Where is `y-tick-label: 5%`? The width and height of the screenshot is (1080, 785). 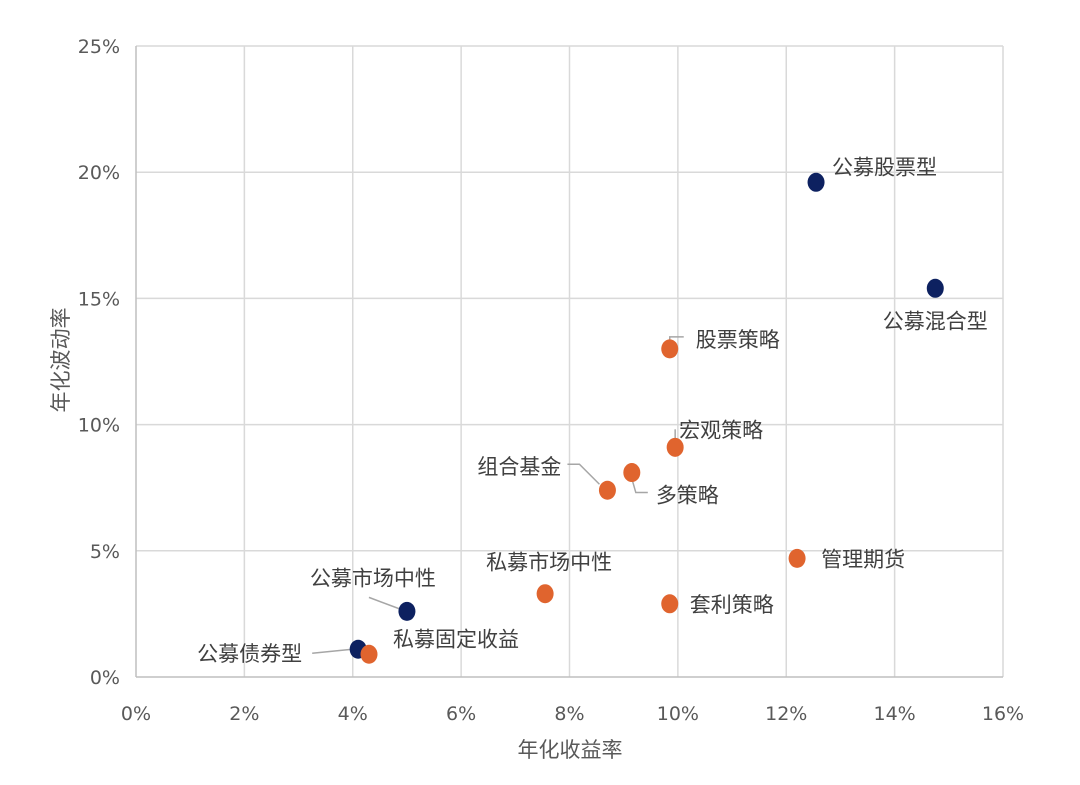 y-tick-label: 5% is located at coordinates (105, 552).